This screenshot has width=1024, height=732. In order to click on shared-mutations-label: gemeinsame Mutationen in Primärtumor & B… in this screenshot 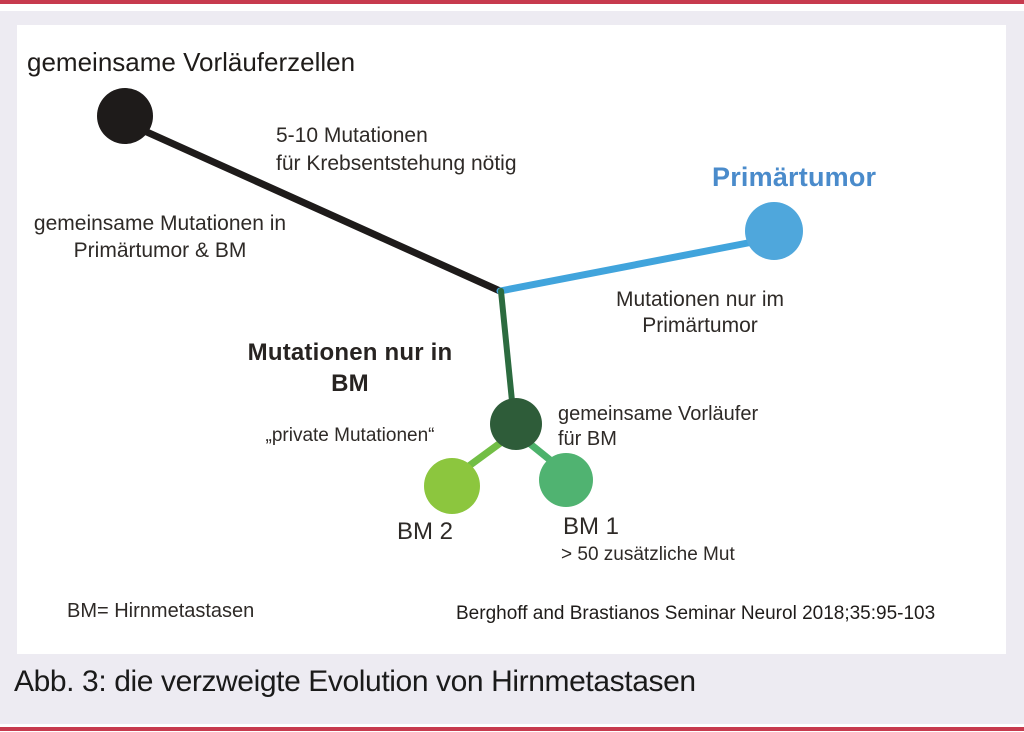, I will do `click(160, 237)`.